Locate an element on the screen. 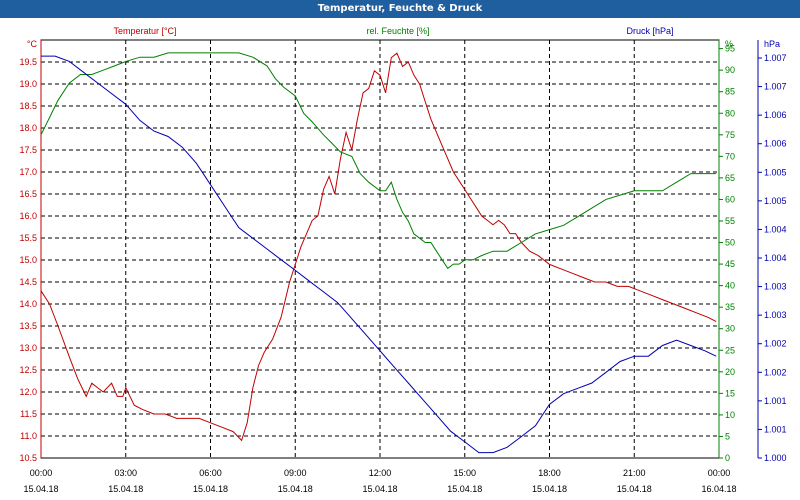 Image resolution: width=800 pixels, height=500 pixels. temp-tick-label: 19.5 is located at coordinates (28, 62).